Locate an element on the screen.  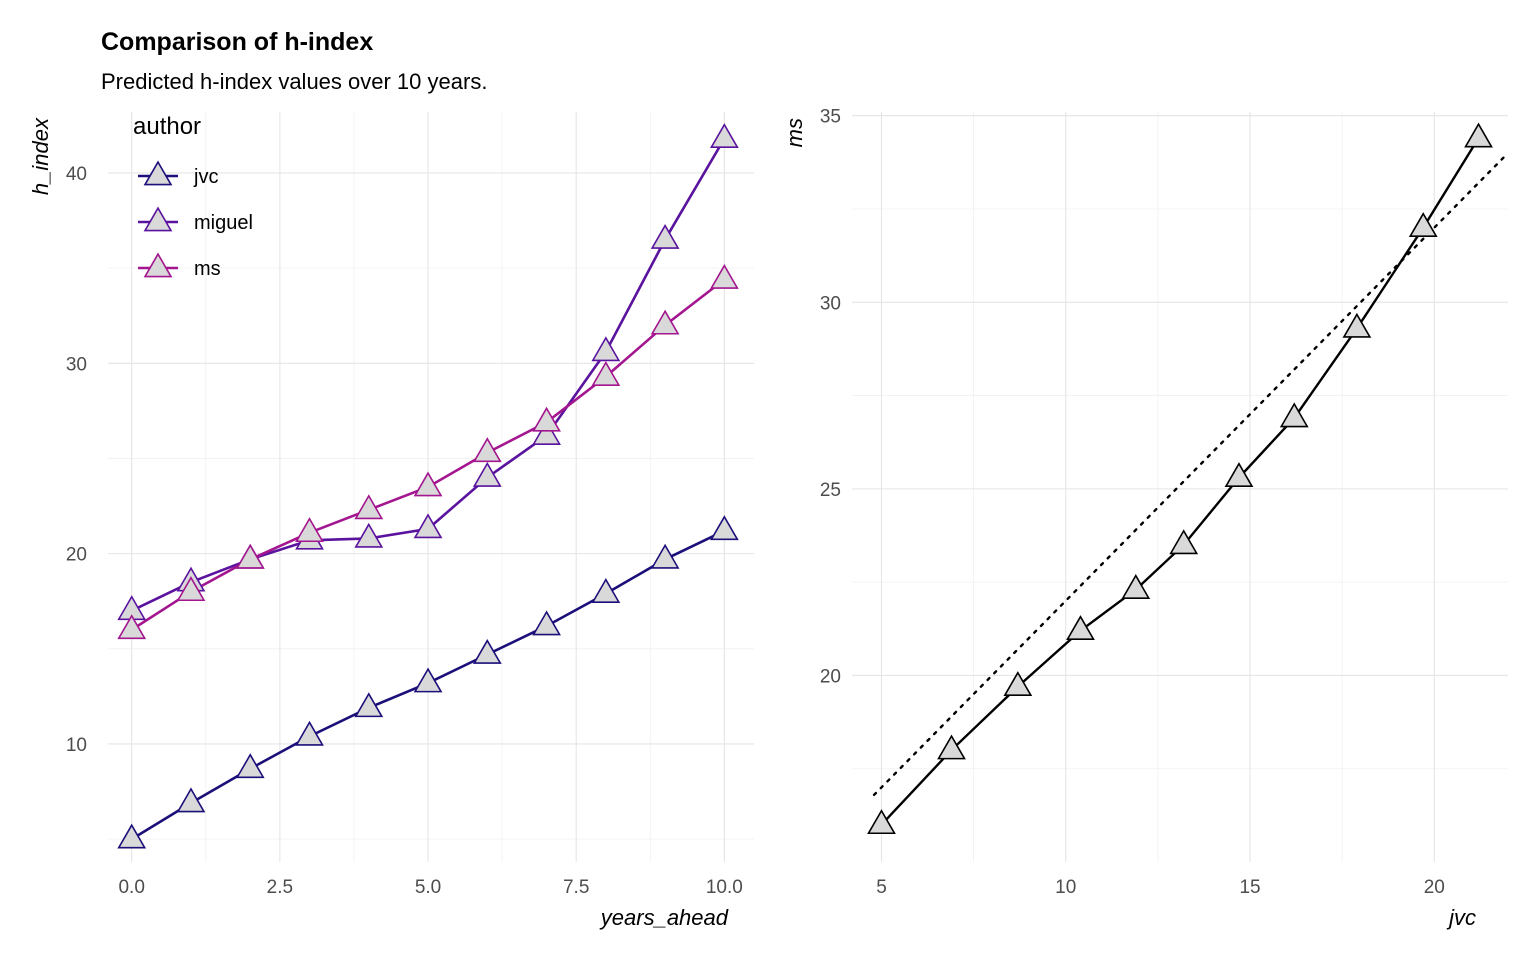
legend-item-miguel: miguel is located at coordinates (195, 220).